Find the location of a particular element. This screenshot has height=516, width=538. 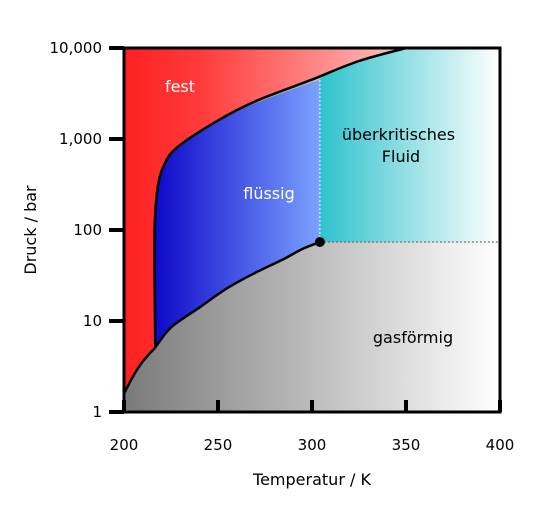

y-tick-label: 1,000 is located at coordinates (80, 139).